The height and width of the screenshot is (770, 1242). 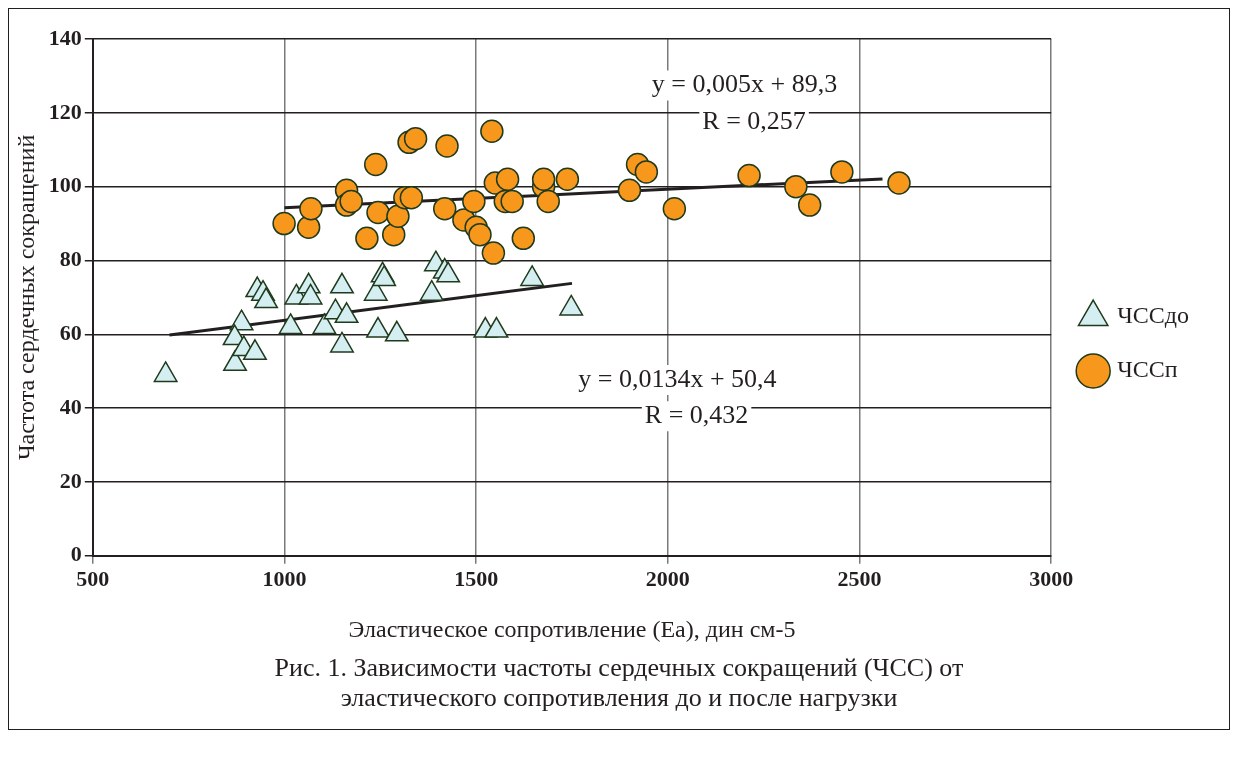 I want to click on annotation: R = 0,432, so click(x=696, y=415).